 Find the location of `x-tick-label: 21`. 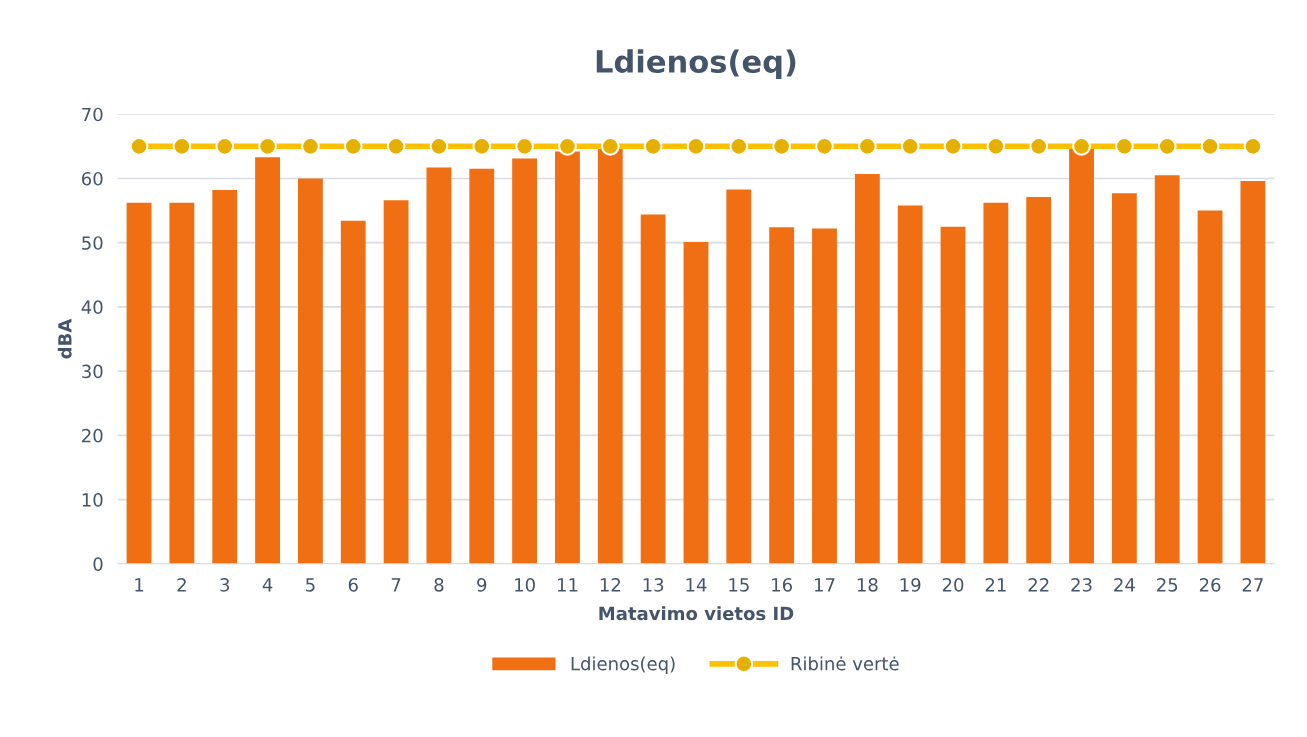

x-tick-label: 21 is located at coordinates (995, 585).